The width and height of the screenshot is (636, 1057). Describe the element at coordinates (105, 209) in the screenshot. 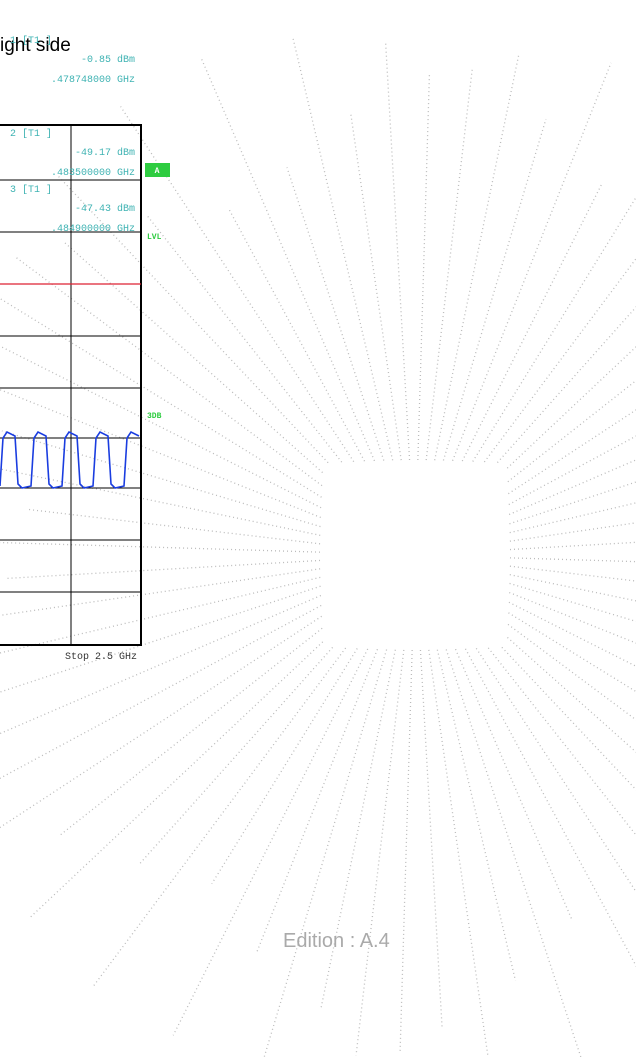

I see `marker-level: -47.43 dBm` at that location.